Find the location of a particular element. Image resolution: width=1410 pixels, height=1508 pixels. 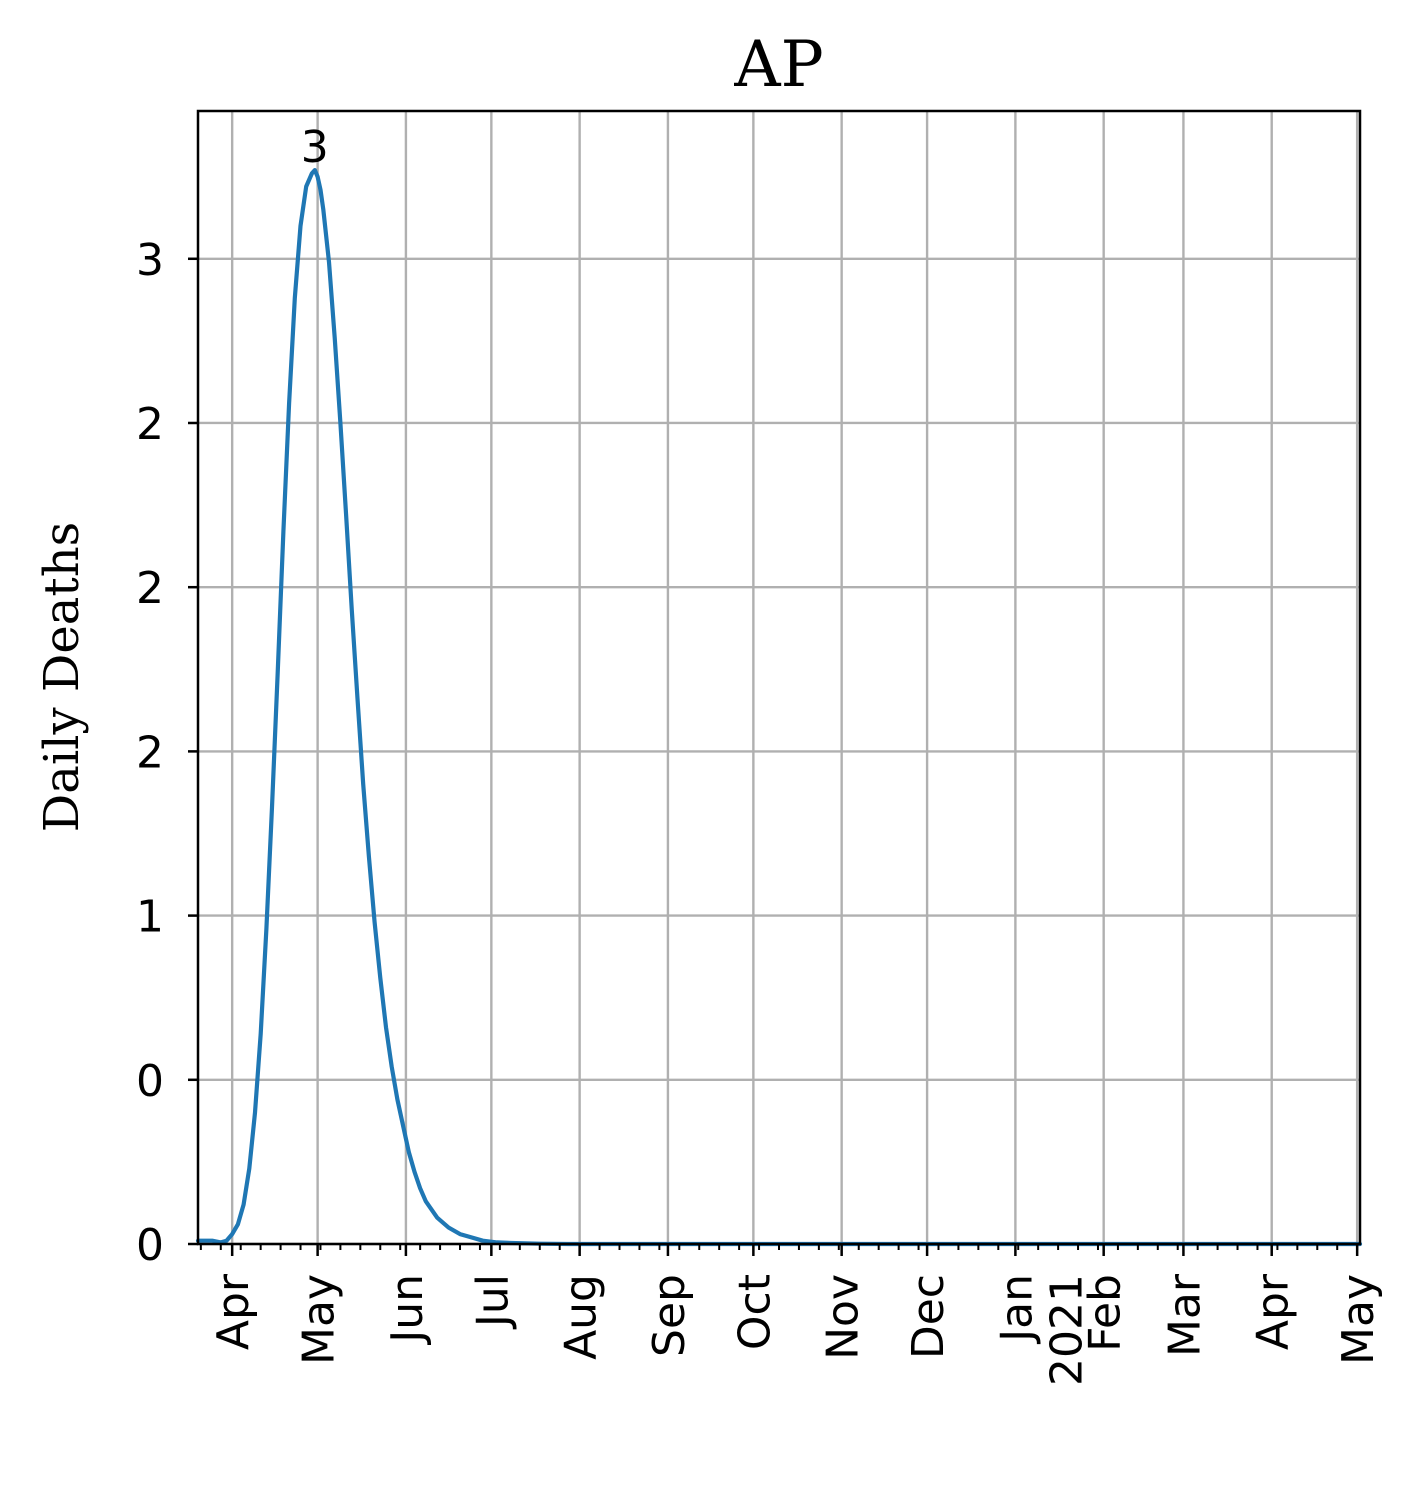

y-axis-label: Daily Deaths is located at coordinates (62, 677).